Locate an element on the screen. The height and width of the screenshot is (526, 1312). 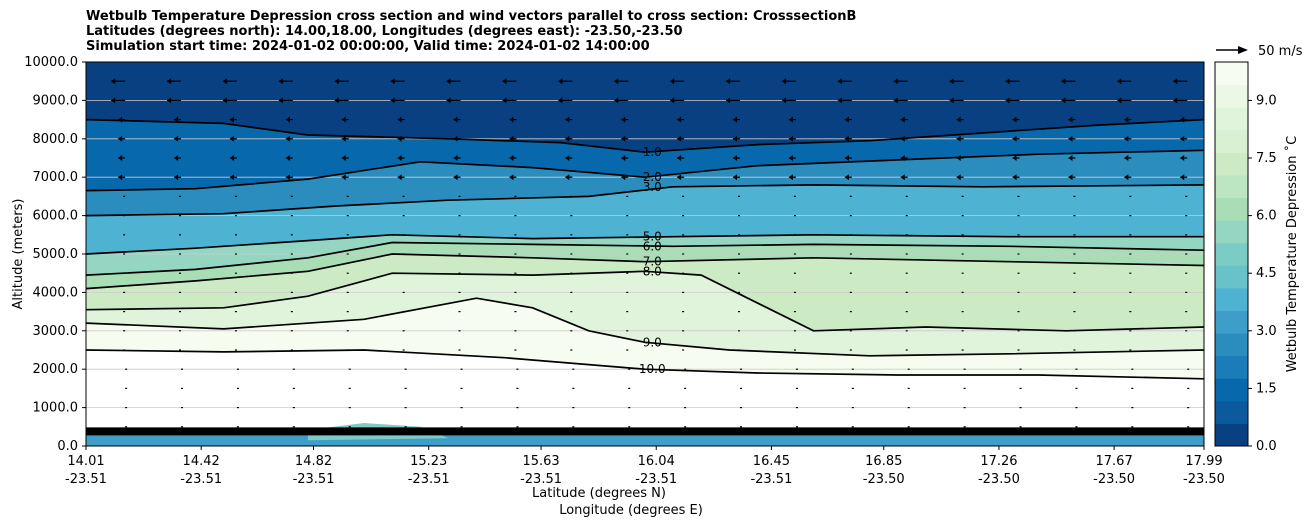
surface-contour-cluster is located at coordinates (645, 431).